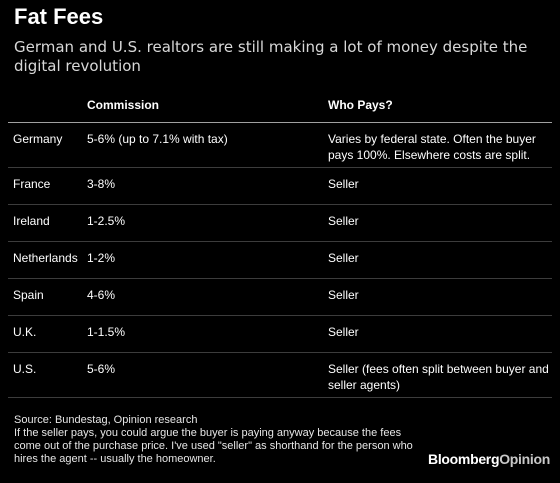 The image size is (560, 483). What do you see at coordinates (25, 332) in the screenshot?
I see `row-country: U.K.` at bounding box center [25, 332].